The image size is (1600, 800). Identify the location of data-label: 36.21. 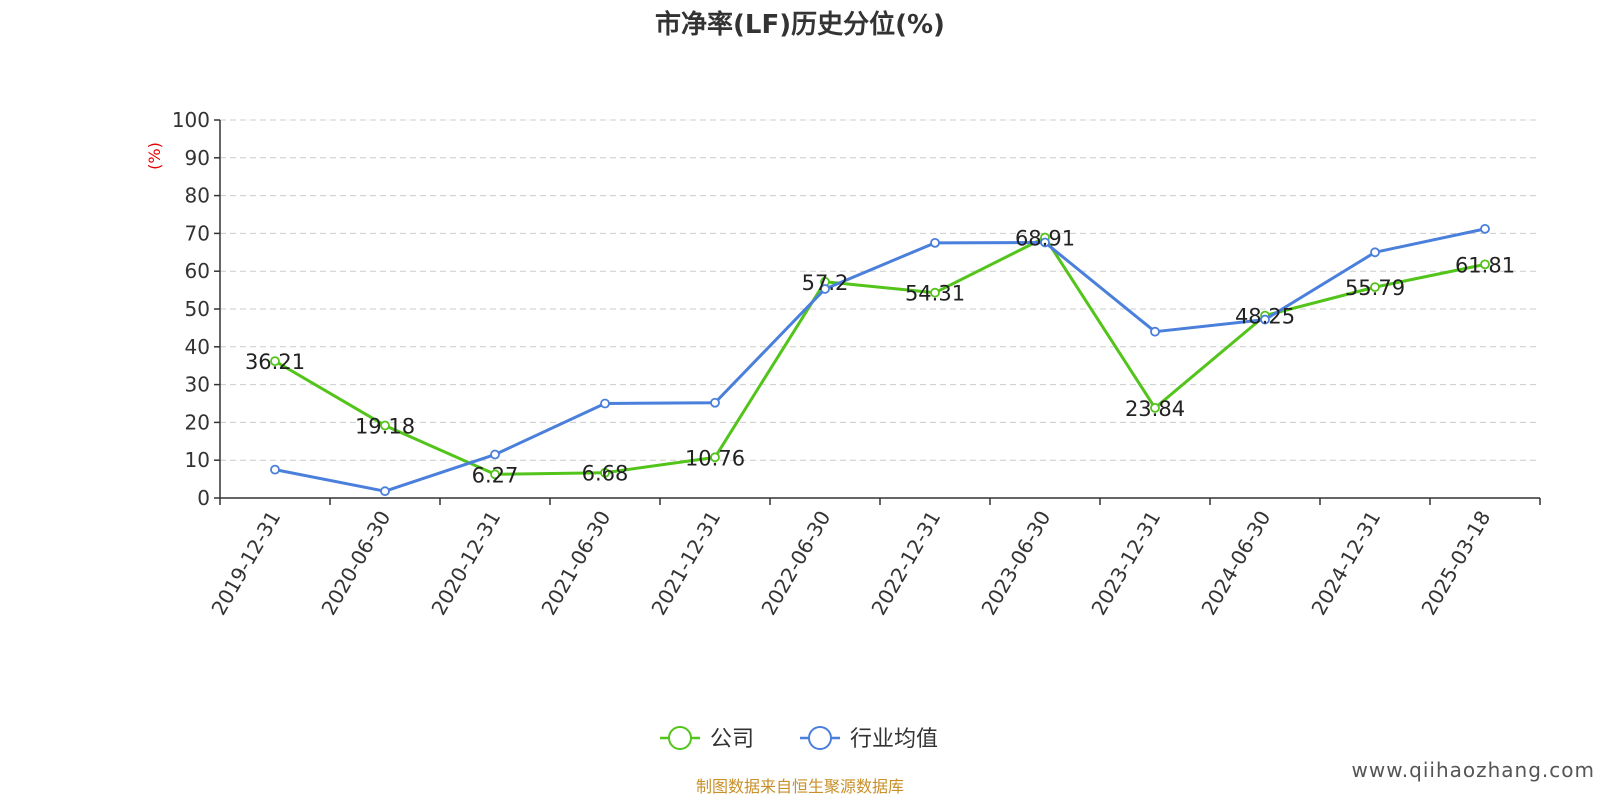
(275, 362).